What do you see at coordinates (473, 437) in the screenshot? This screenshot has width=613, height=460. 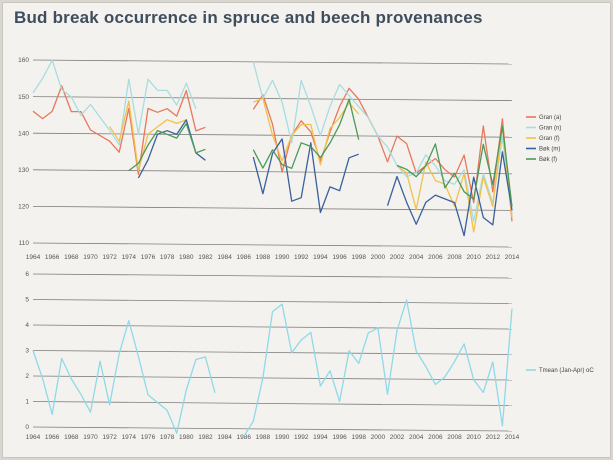 I see `x-tick-label-p1-2010: 2010` at bounding box center [473, 437].